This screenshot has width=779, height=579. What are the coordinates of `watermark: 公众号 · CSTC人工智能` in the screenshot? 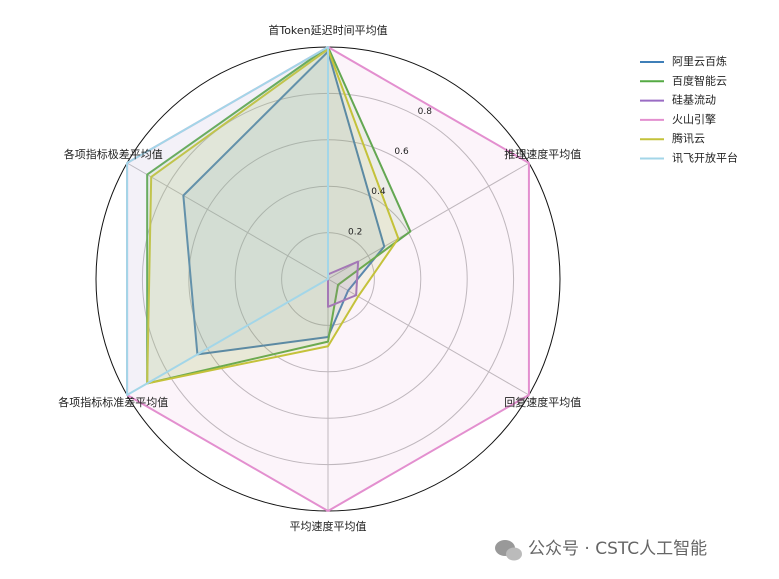 It's located at (617, 549).